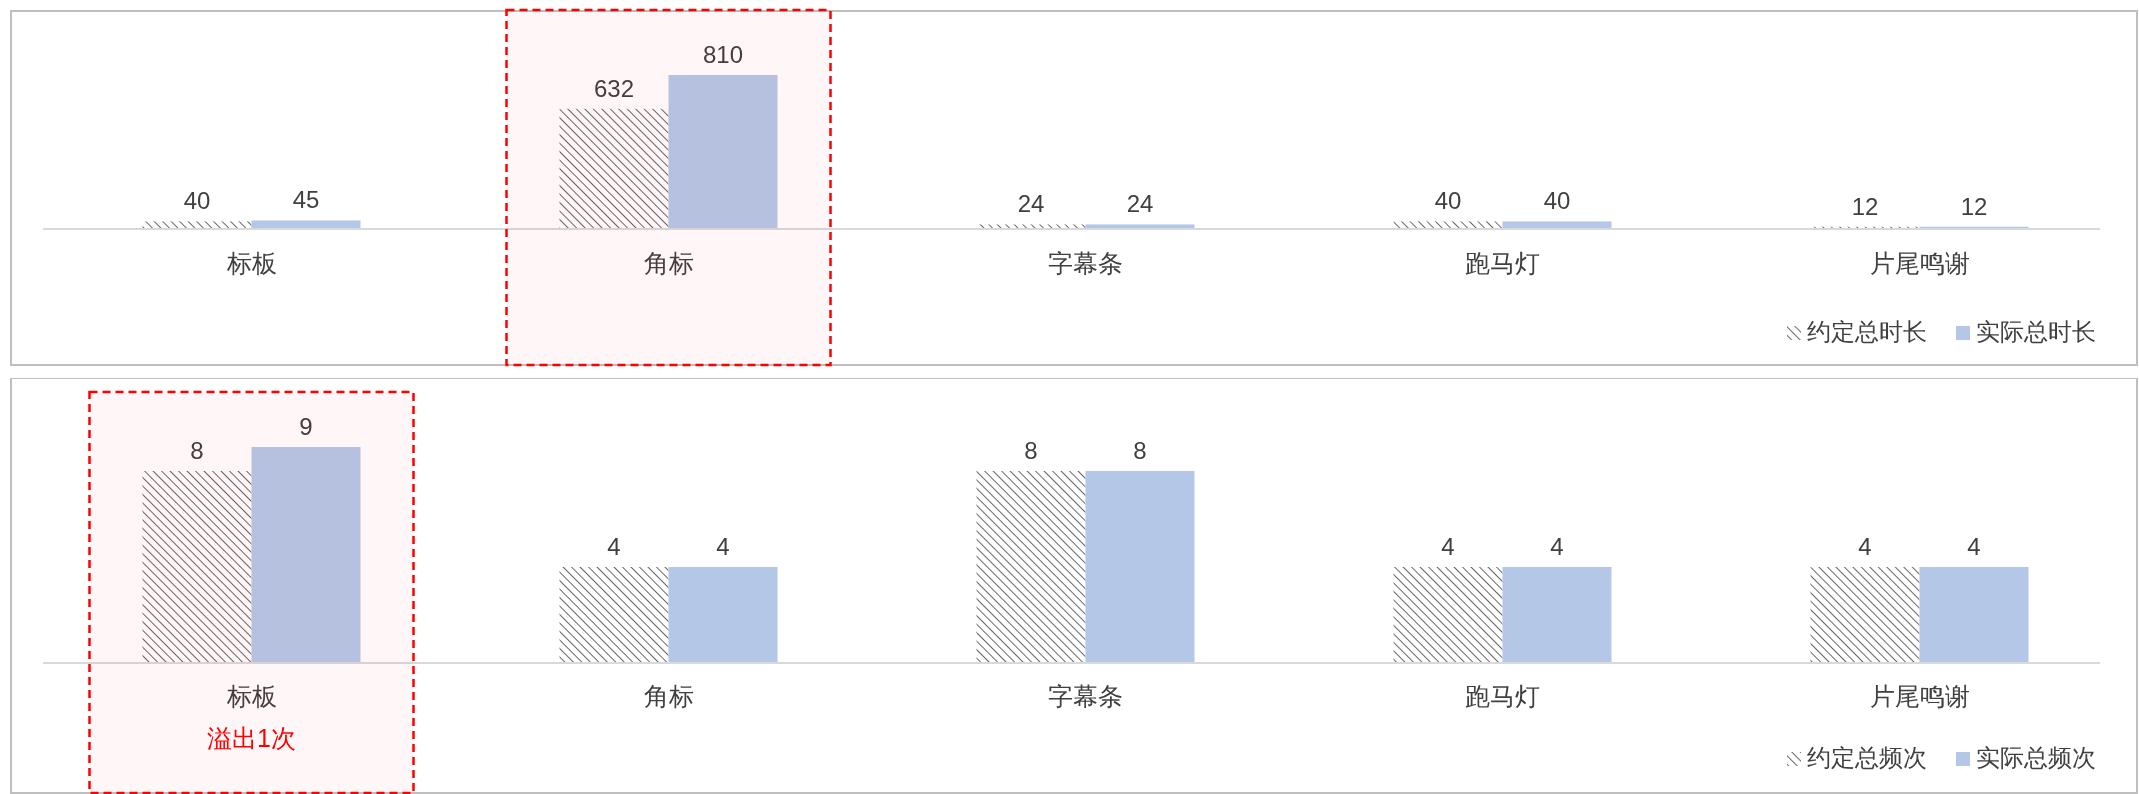  I want to click on text: 溢出1次, so click(251, 738).